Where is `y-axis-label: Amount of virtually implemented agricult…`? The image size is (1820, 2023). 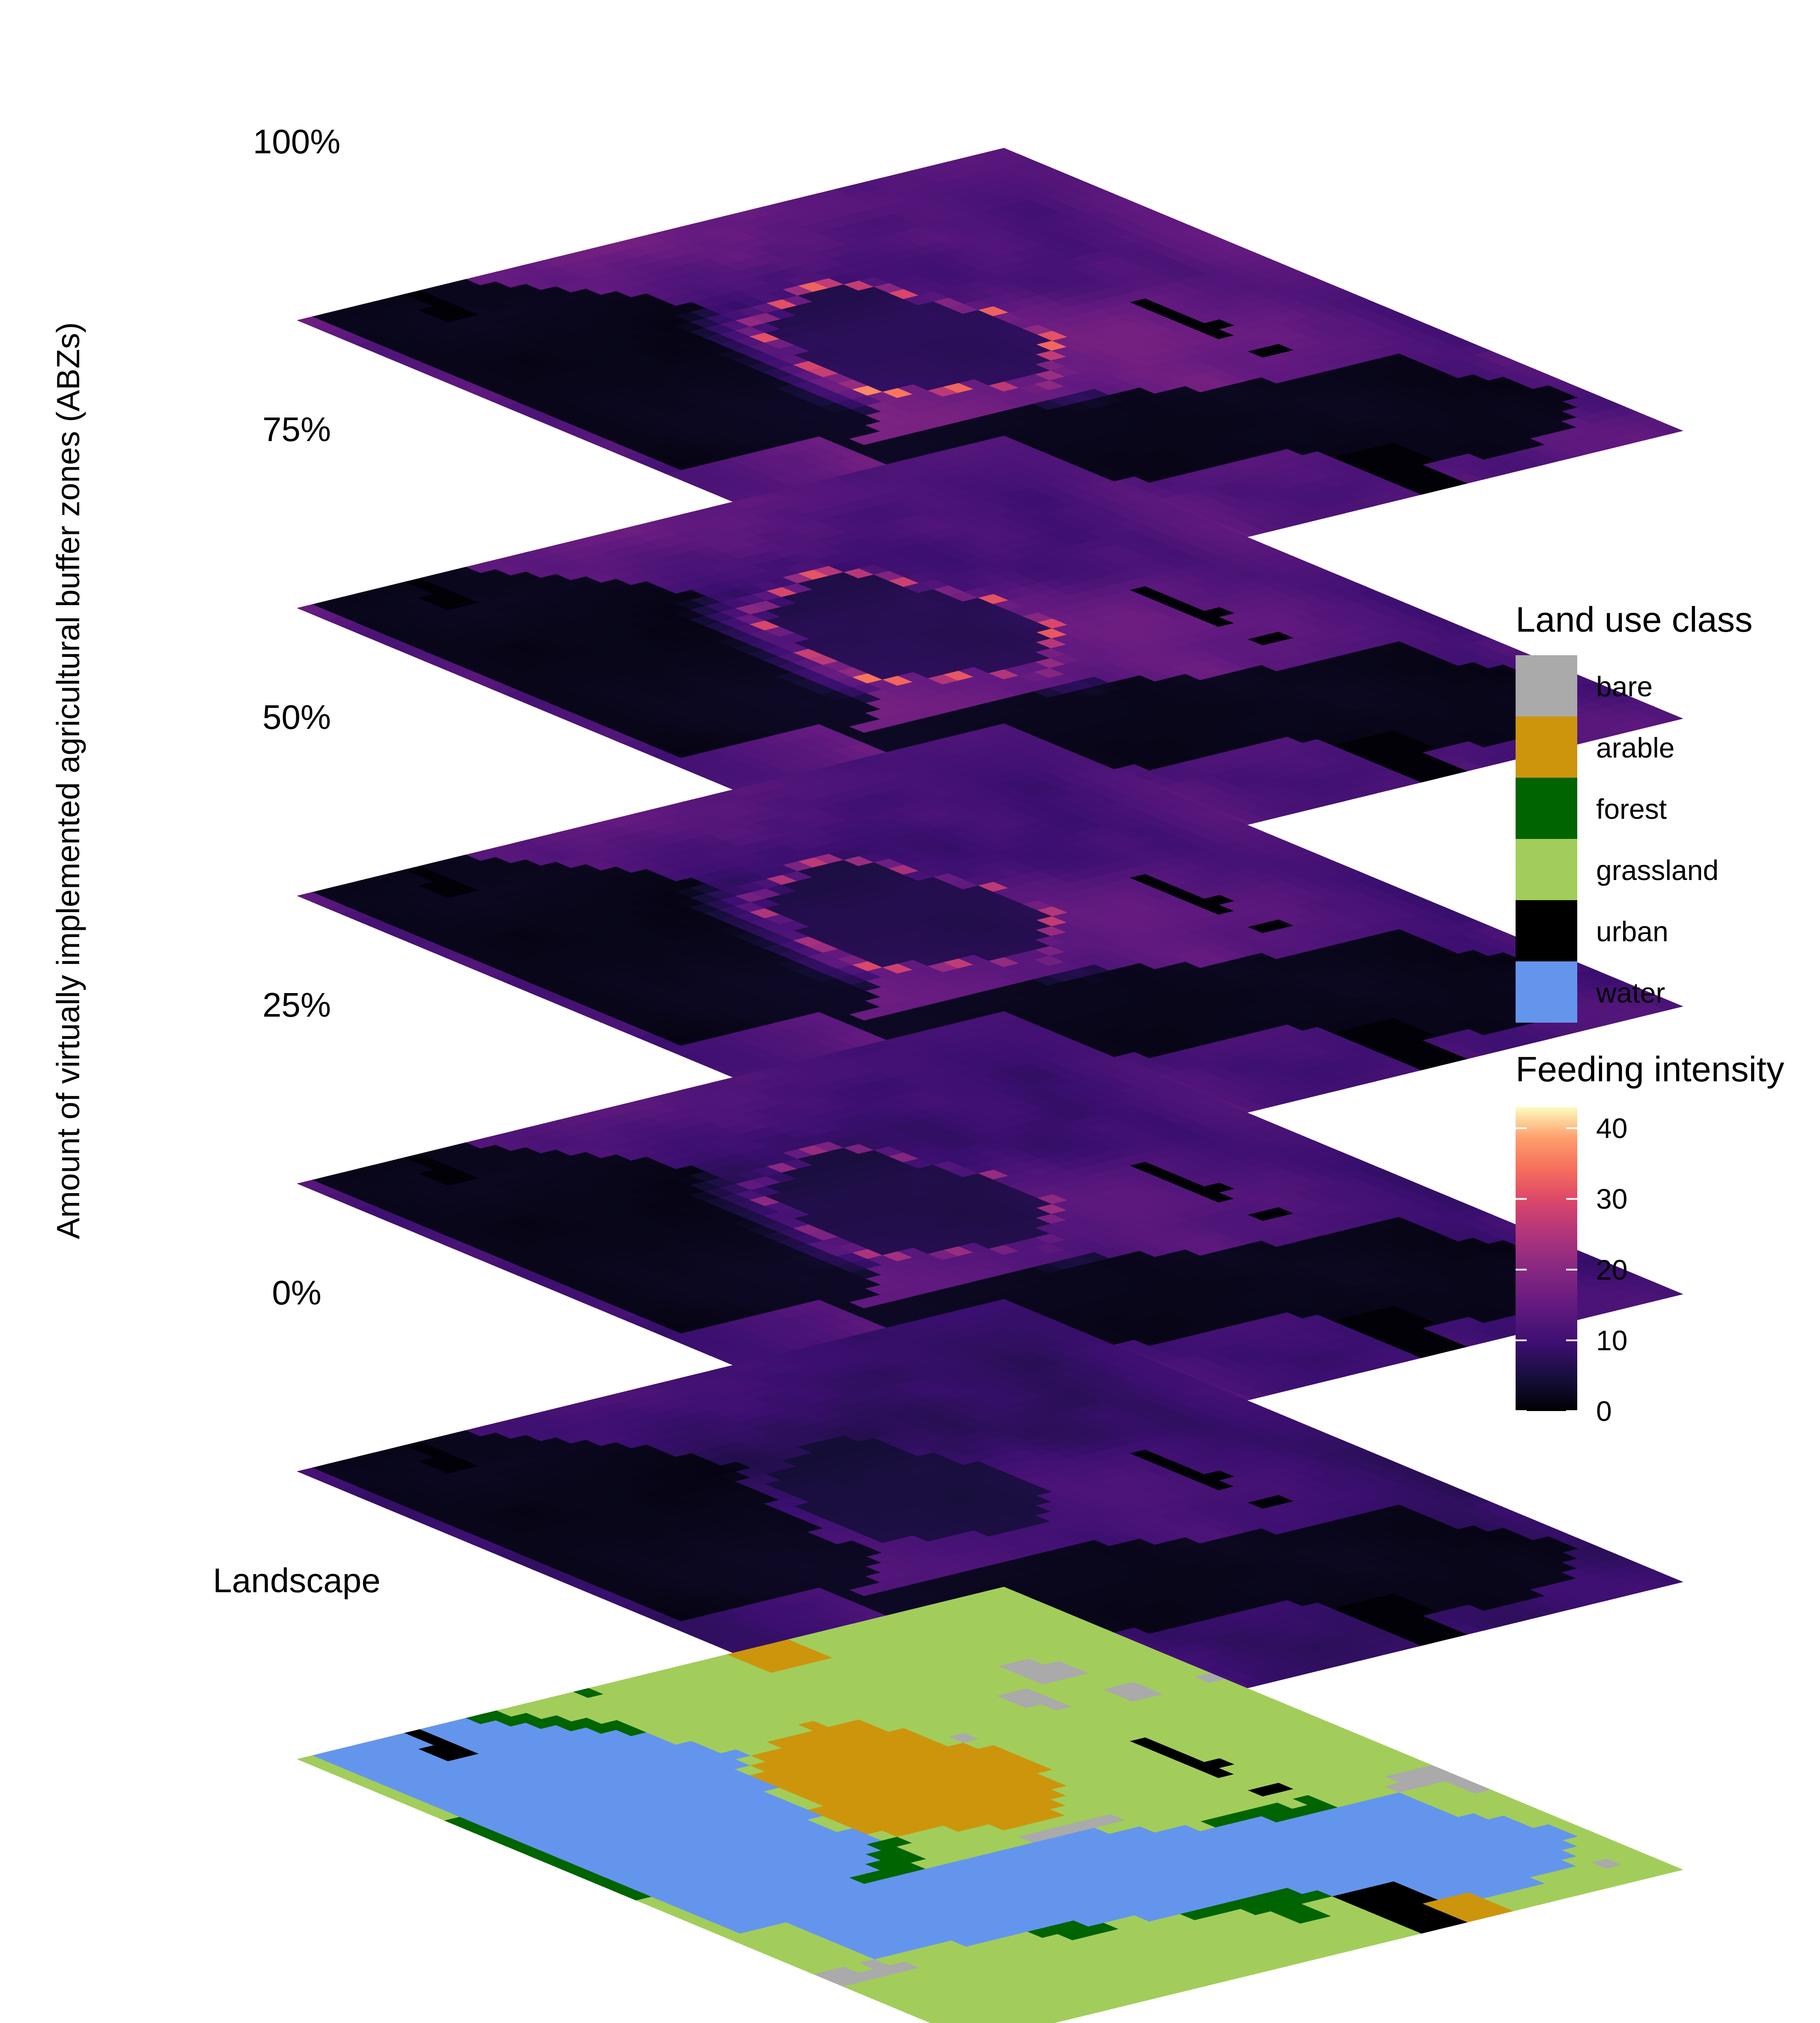 y-axis-label: Amount of virtually implemented agricult… is located at coordinates (68, 780).